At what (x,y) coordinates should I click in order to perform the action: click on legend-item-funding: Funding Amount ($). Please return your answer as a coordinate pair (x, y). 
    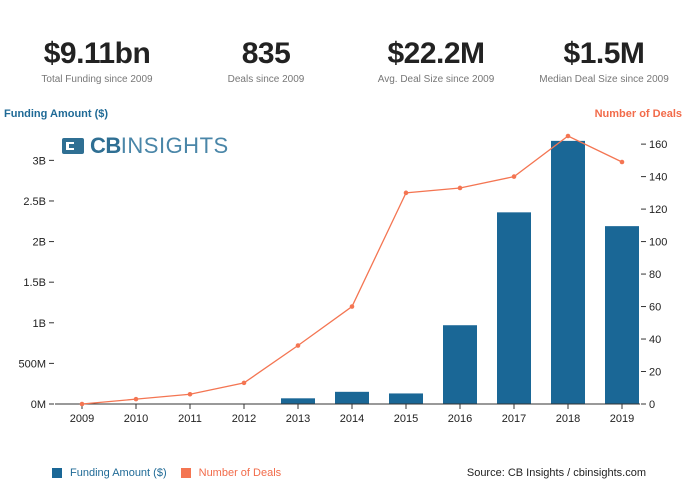
    Looking at the image, I should click on (109, 473).